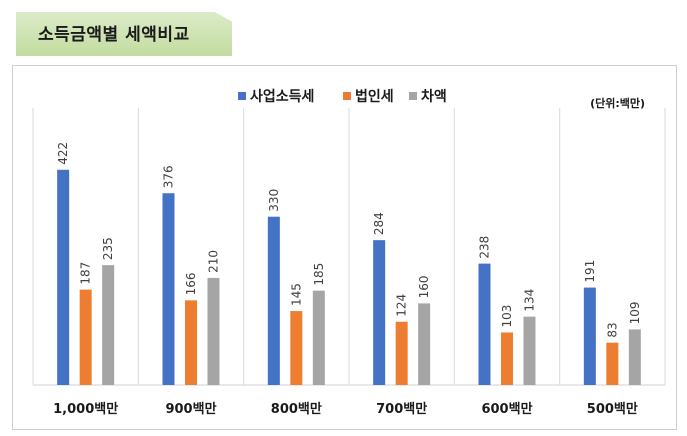  I want to click on data-label: 166, so click(191, 283).